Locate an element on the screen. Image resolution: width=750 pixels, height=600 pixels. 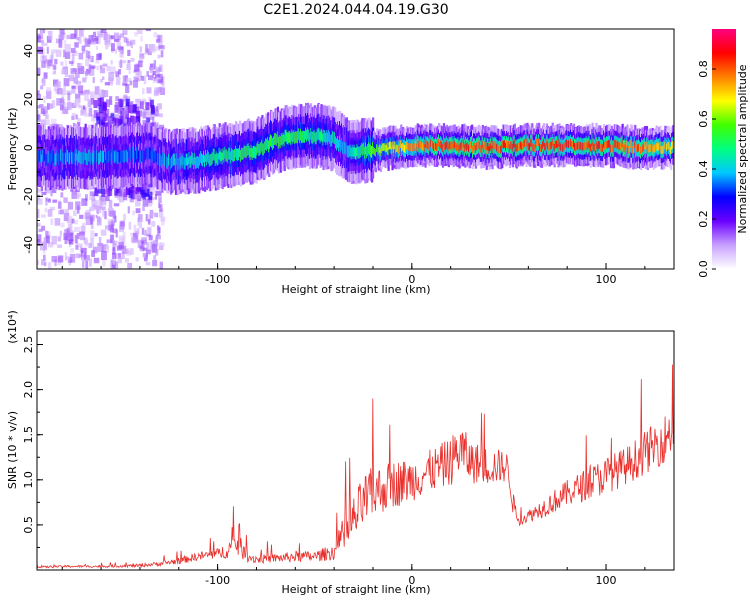
x-tick-label: -100 is located at coordinates (217, 580).